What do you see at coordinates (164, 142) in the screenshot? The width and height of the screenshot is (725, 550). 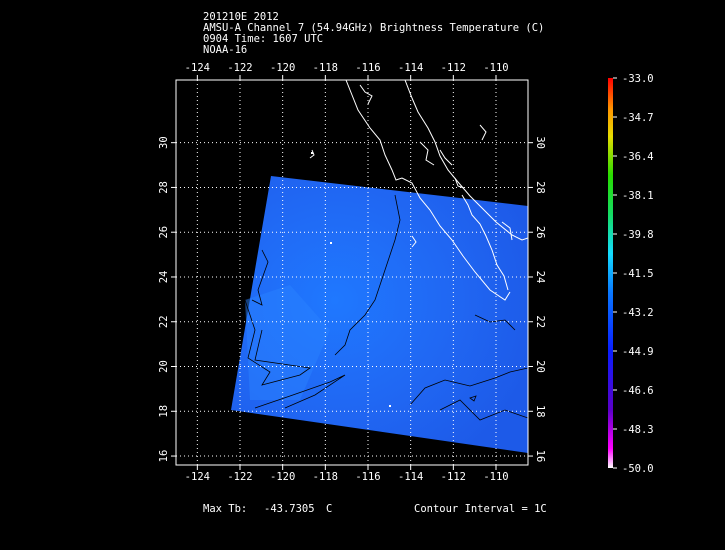 I see `lat-label-left: 30` at bounding box center [164, 142].